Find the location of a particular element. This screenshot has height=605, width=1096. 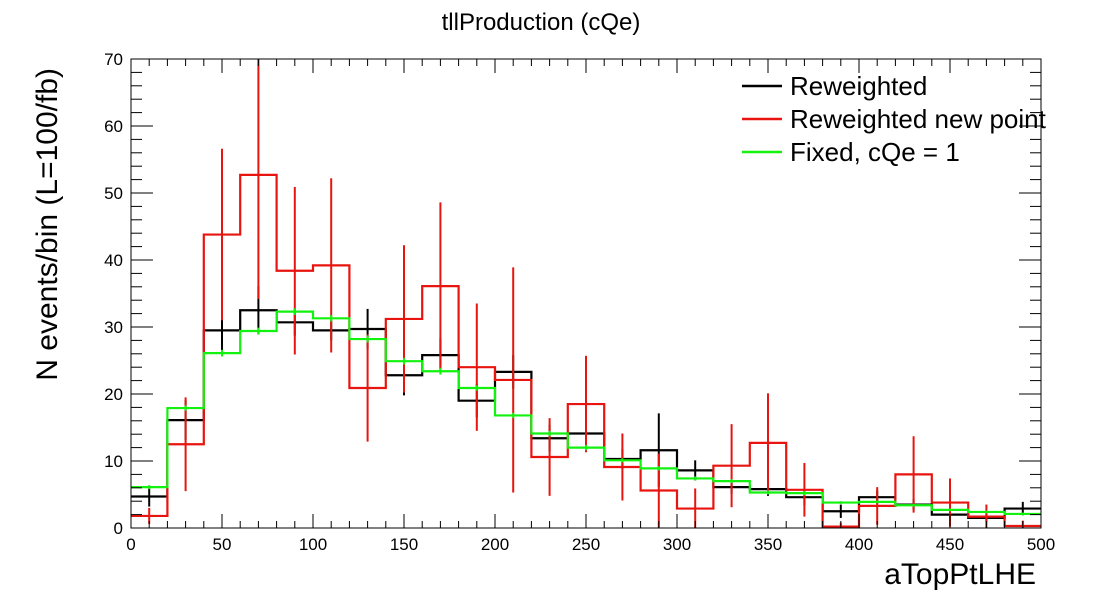

y-tick-label: 10 is located at coordinates (113, 461).